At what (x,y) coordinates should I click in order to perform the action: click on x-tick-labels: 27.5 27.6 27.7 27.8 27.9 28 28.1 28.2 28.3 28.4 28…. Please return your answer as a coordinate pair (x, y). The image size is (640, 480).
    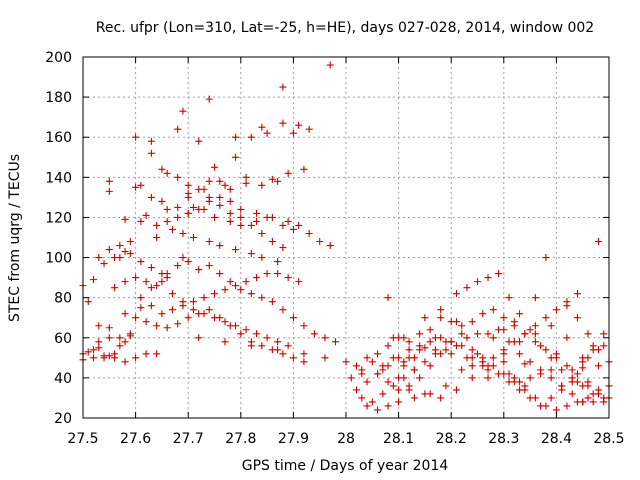
    Looking at the image, I should click on (345, 439).